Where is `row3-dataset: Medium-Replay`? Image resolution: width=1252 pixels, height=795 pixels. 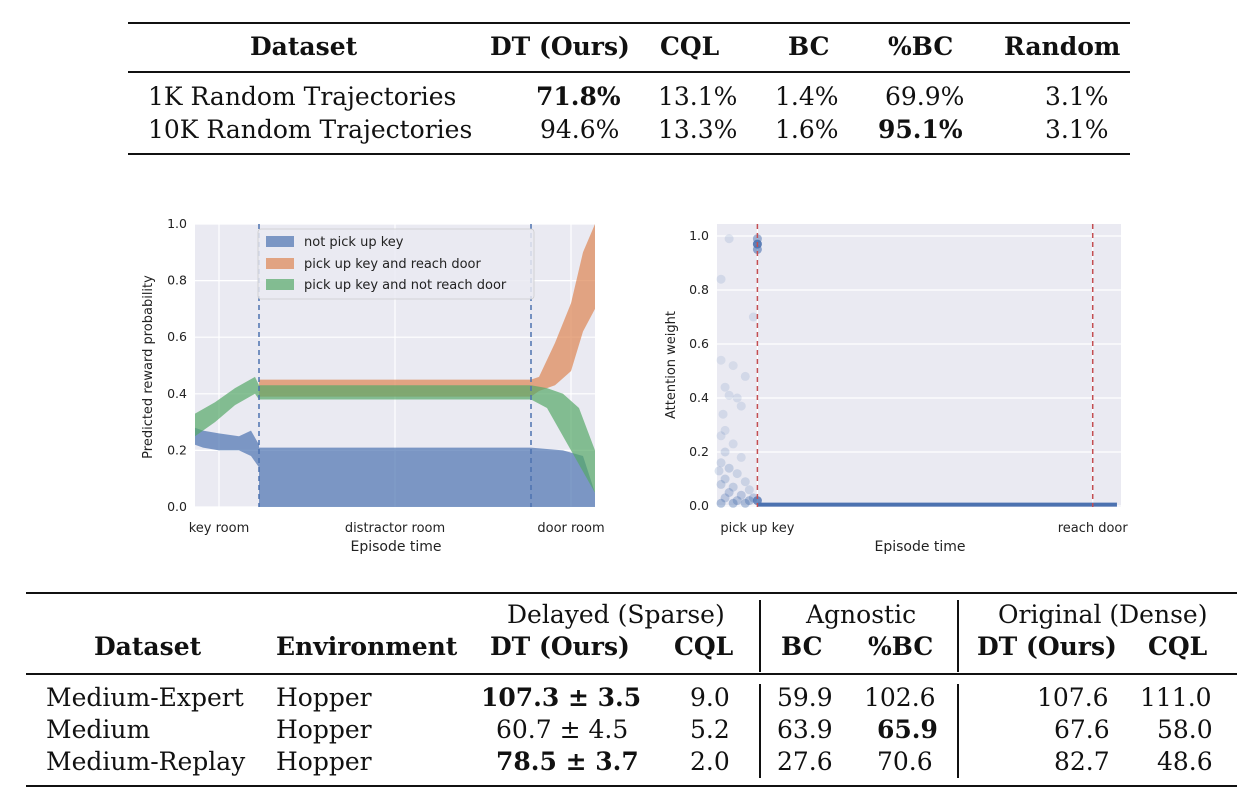 row3-dataset: Medium-Replay is located at coordinates (146, 761).